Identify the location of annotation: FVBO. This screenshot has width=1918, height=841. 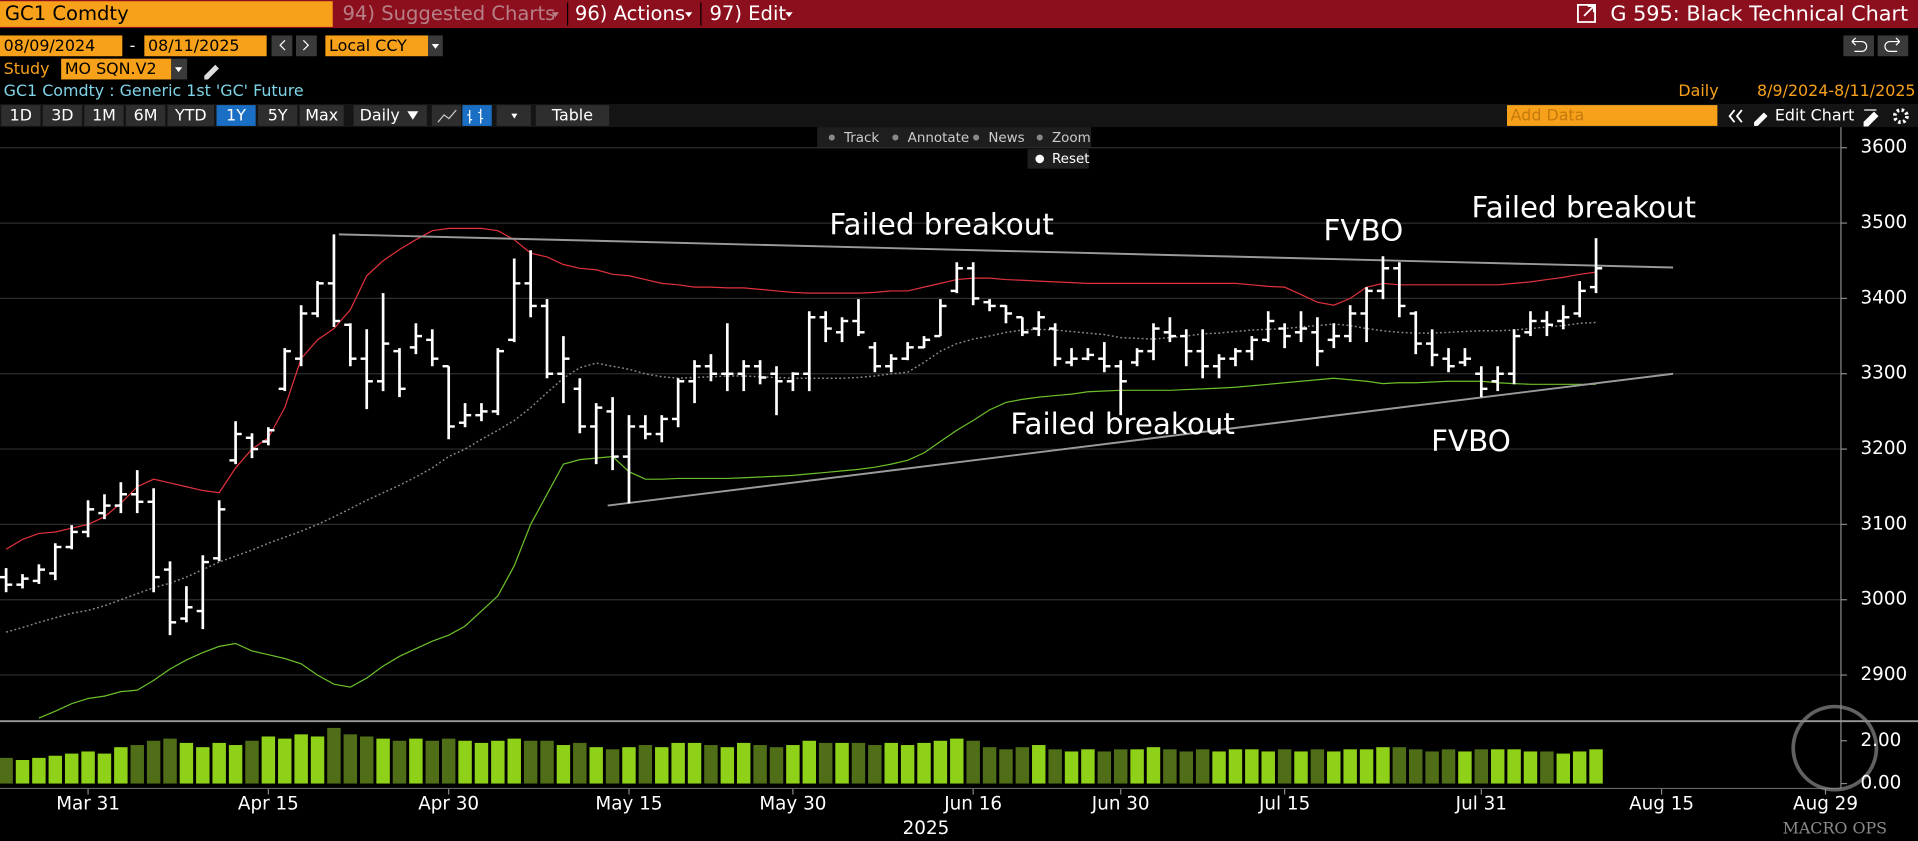
(1364, 231).